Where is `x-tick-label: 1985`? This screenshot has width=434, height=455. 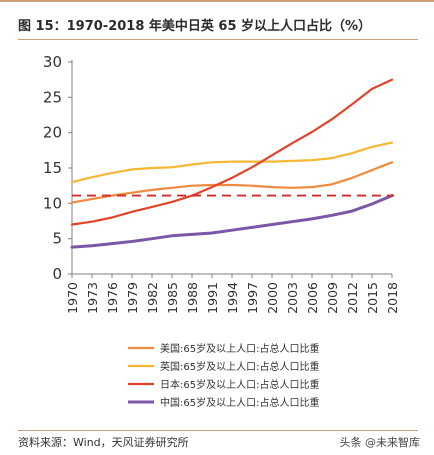 x-tick-label: 1985 is located at coordinates (172, 298).